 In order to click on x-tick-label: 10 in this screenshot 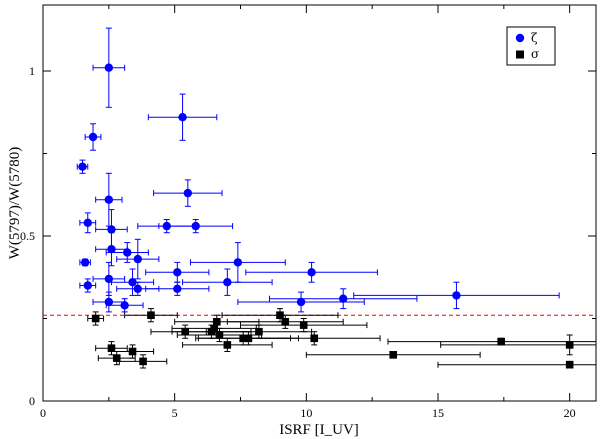, I will do `click(306, 413)`.